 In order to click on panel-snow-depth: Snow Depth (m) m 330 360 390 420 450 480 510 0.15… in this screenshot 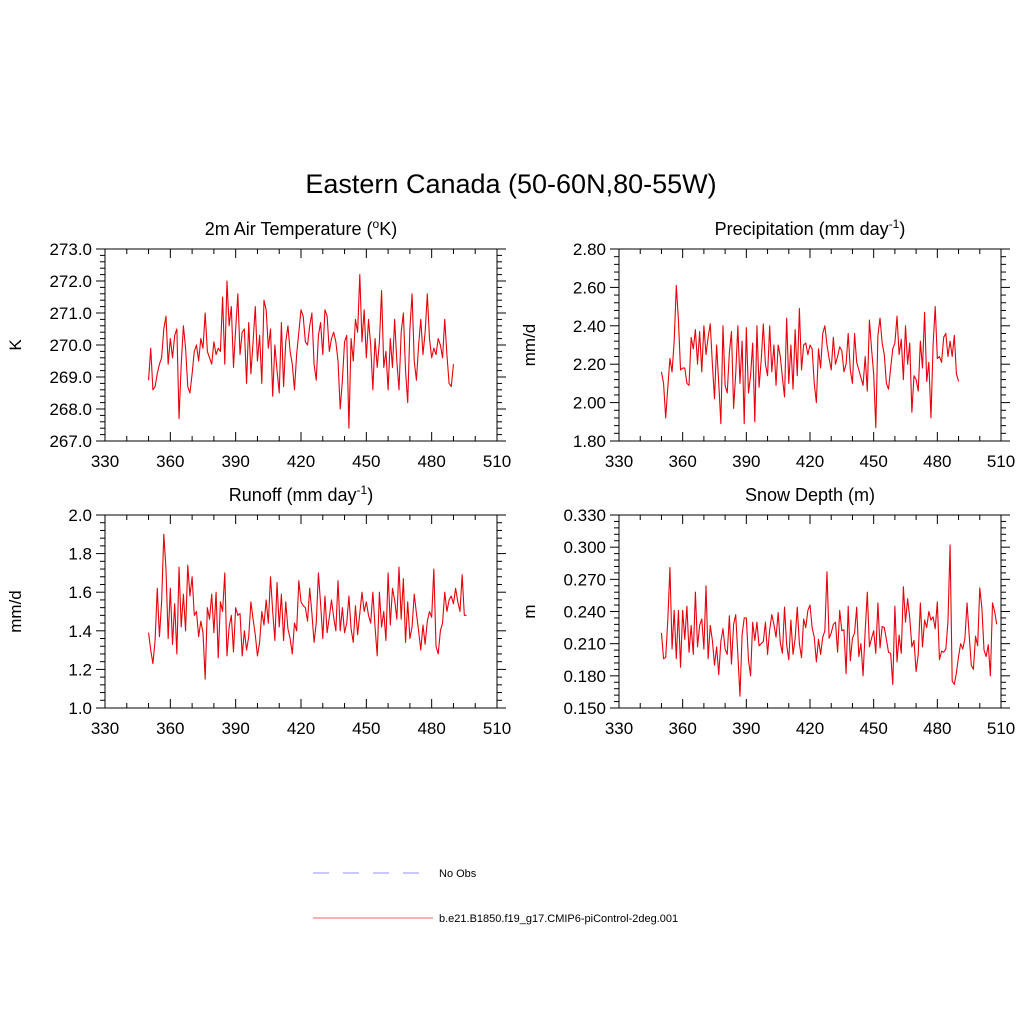, I will do `click(767, 611)`.